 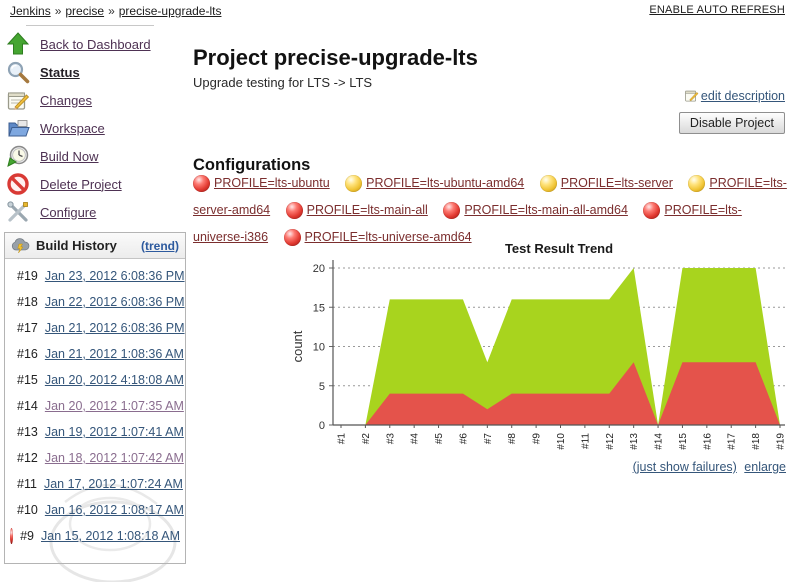 What do you see at coordinates (170, 11) in the screenshot?
I see `breadcrumb-link-project: precise-upgrade-lts` at bounding box center [170, 11].